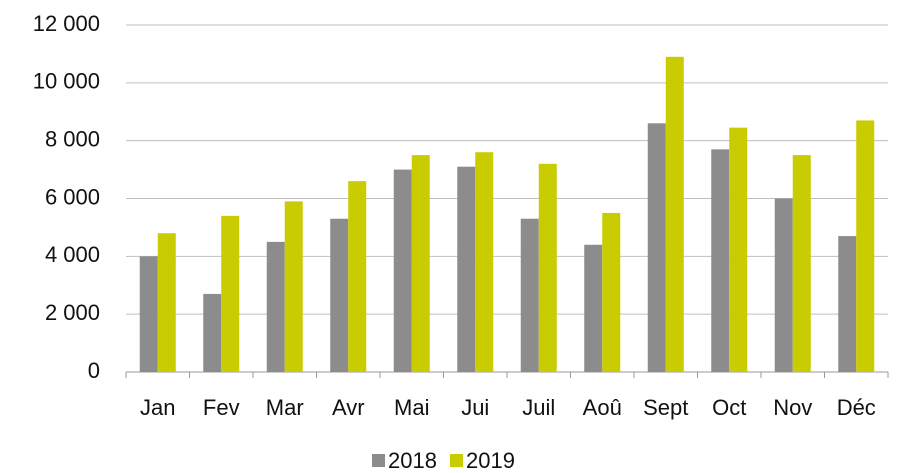 The image size is (900, 473). Describe the element at coordinates (411, 407) in the screenshot. I see `x-tick-label: Mai` at that location.